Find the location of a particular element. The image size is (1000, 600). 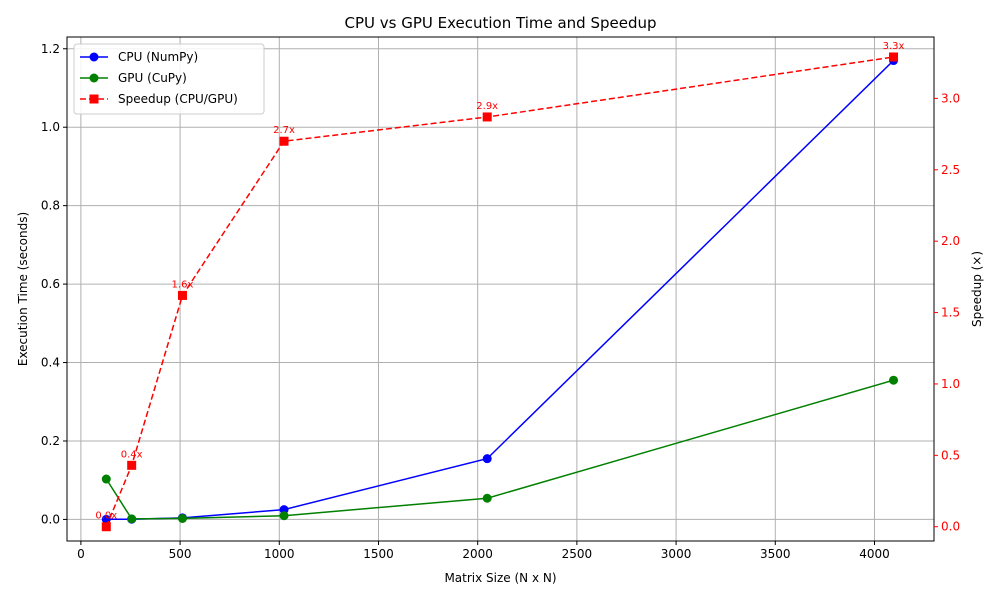

x-tick-label: 500 is located at coordinates (180, 554).